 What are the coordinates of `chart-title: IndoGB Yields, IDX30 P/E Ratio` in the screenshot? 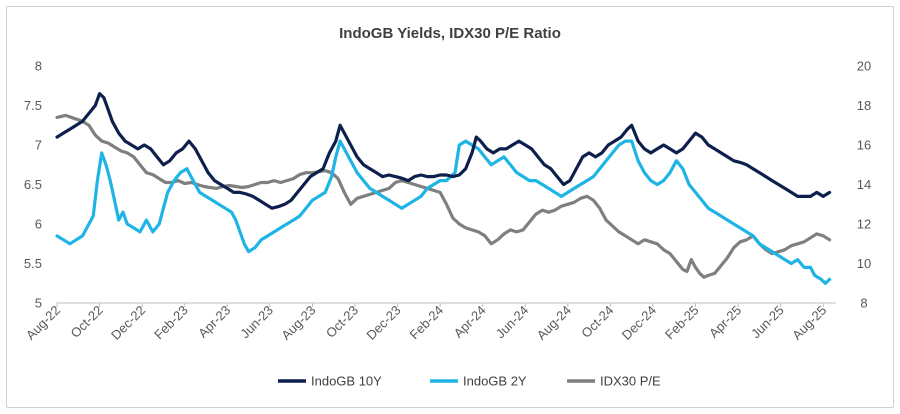 It's located at (450, 33).